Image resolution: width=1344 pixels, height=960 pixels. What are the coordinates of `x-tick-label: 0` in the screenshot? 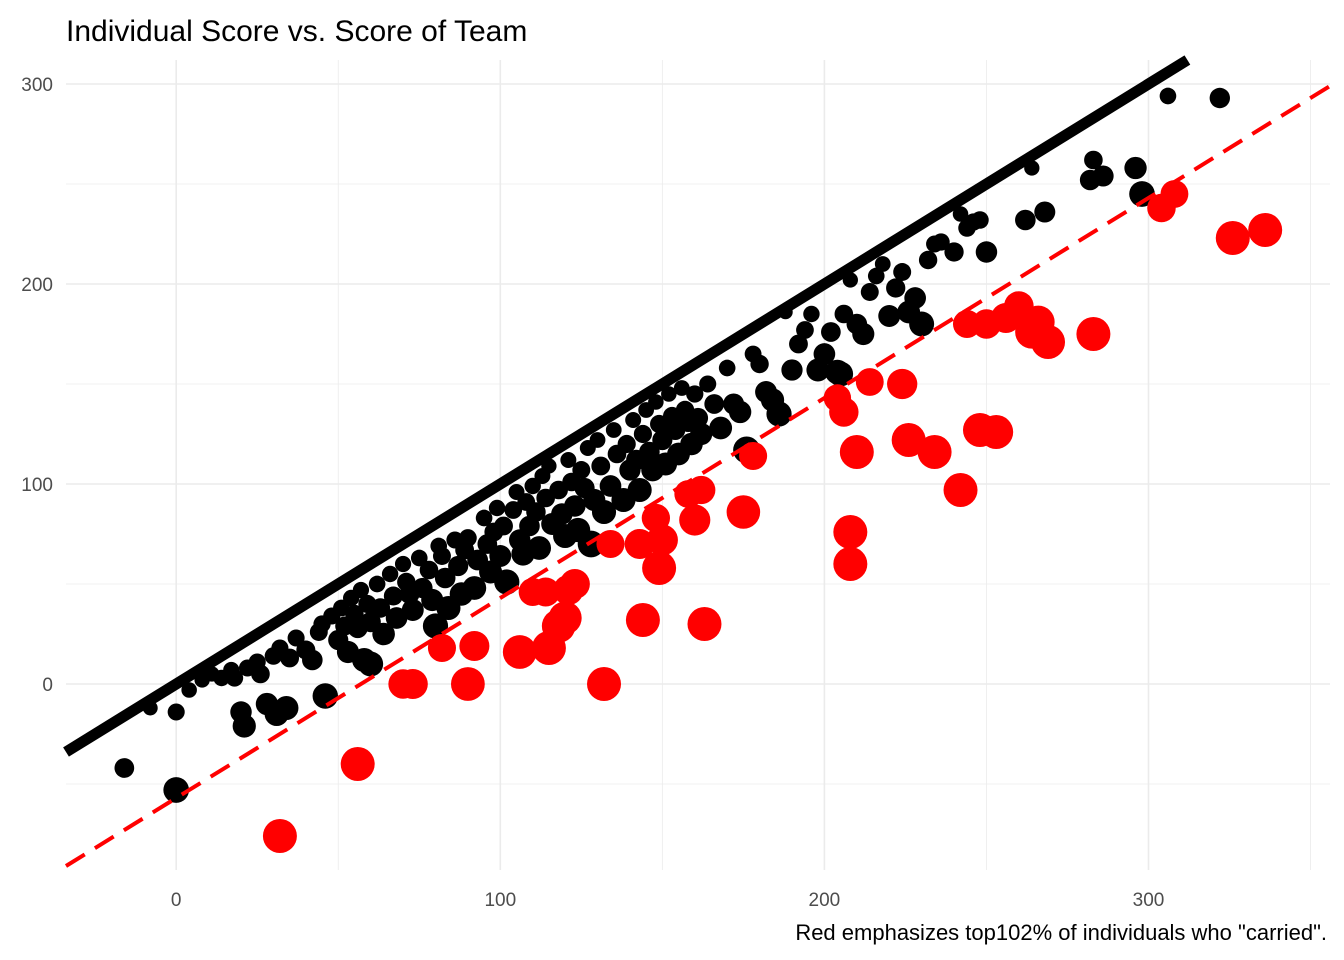 It's located at (176, 900).